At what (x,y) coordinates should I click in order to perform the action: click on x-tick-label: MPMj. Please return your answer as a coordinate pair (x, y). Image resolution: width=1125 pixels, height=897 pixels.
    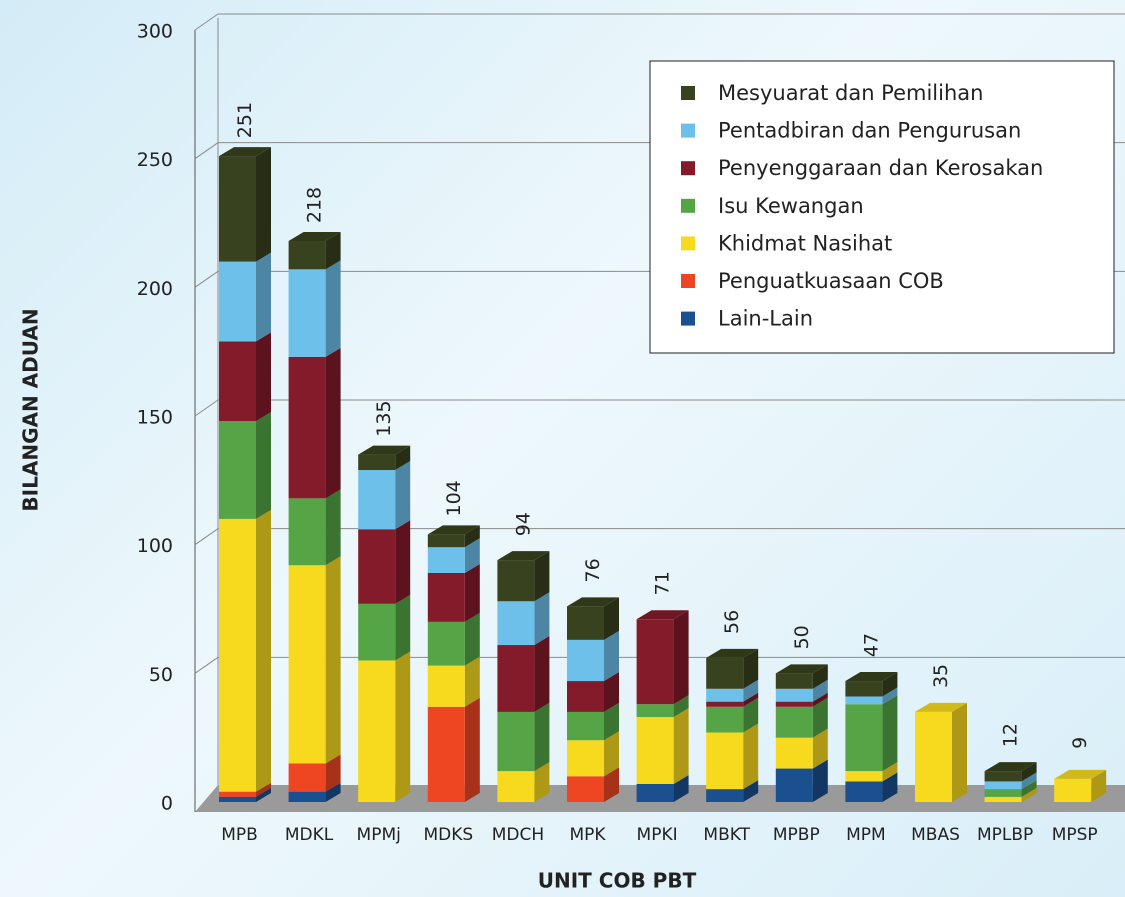
    Looking at the image, I should click on (379, 835).